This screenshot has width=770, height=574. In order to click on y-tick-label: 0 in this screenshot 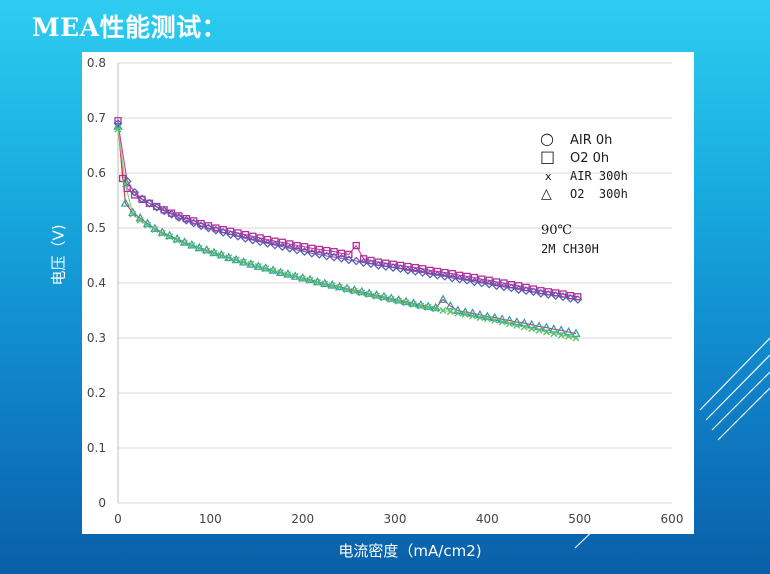, I will do `click(102, 503)`.